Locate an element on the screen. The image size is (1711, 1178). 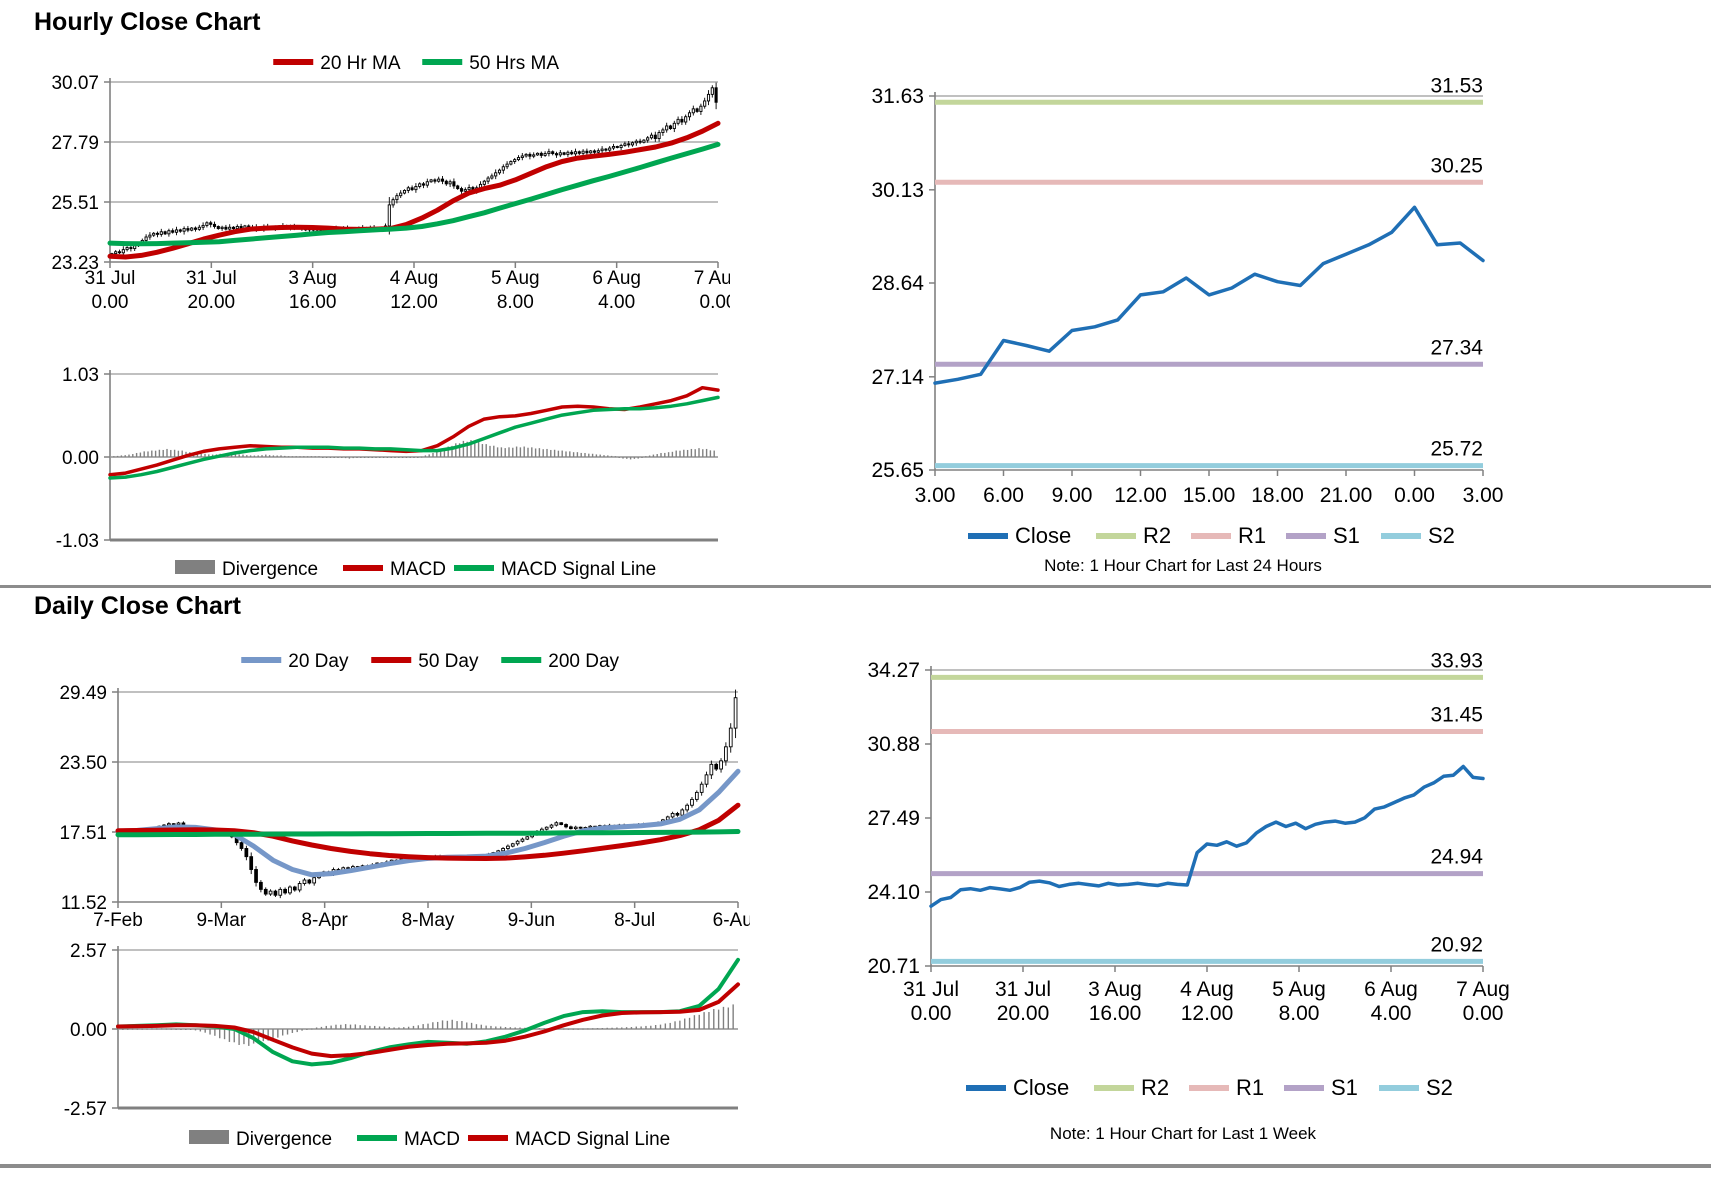
y-tick-label: 27.14 is located at coordinates (897, 377).